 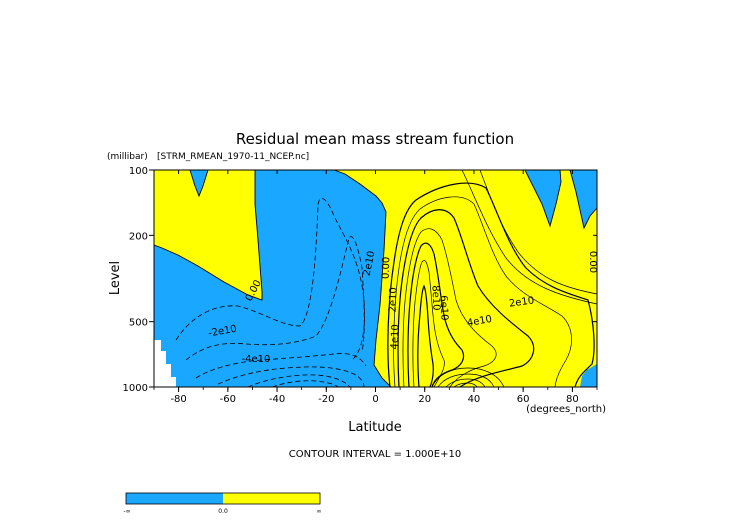 I want to click on negative-region-top-right, so click(x=543, y=198).